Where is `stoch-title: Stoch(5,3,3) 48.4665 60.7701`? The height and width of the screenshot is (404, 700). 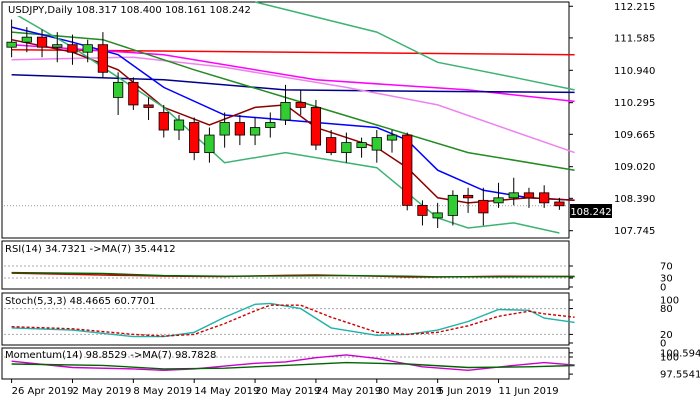 stoch-title: Stoch(5,3,3) 48.4665 60.7701 is located at coordinates (80, 301).